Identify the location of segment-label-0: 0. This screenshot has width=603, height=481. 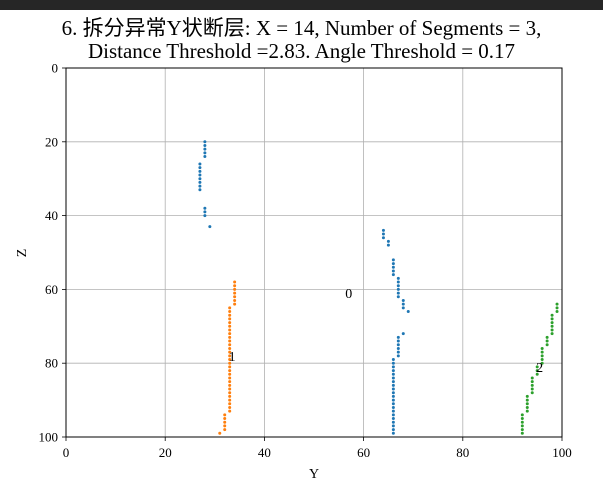
(348, 294).